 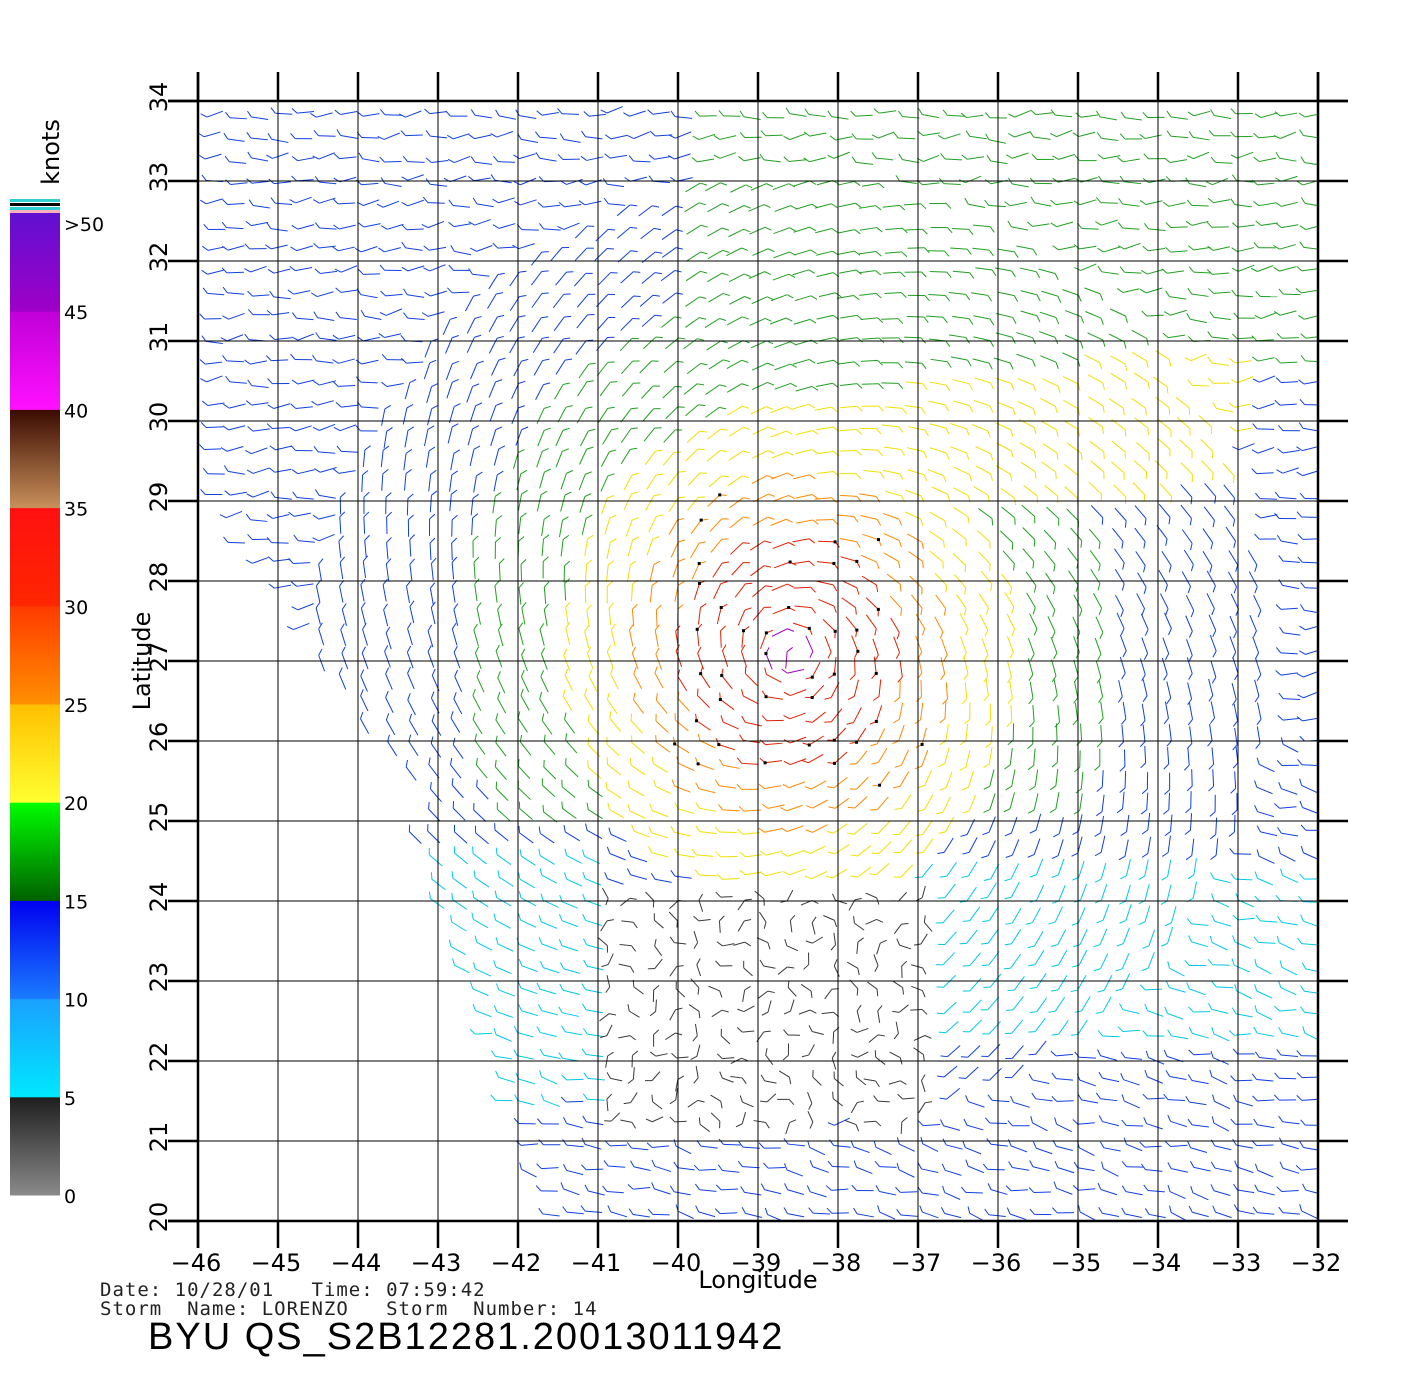 I want to click on colorbar-cap, so click(x=35, y=200).